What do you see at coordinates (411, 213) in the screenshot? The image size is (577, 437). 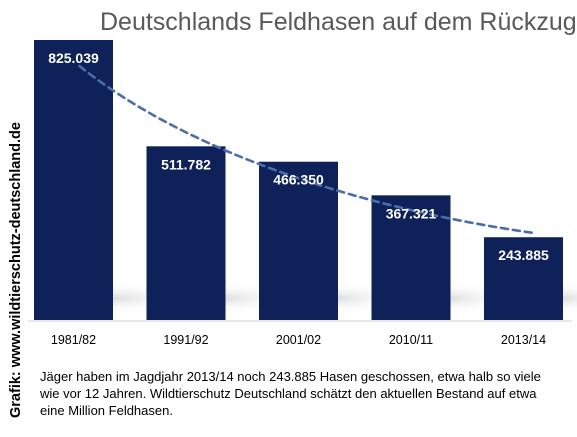 I see `value-label: 367.321` at bounding box center [411, 213].